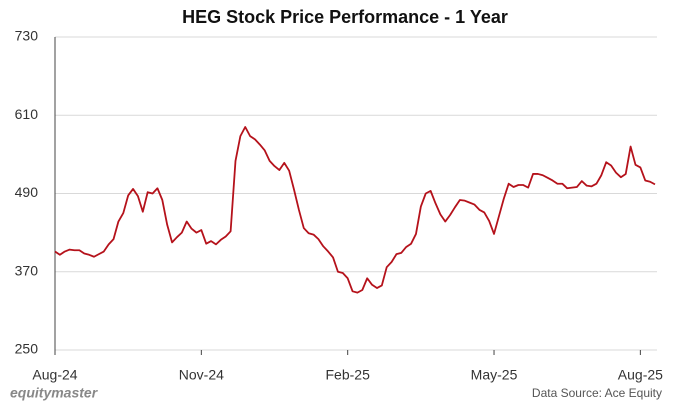 The height and width of the screenshot is (410, 675). What do you see at coordinates (27, 114) in the screenshot?
I see `y-tick-label: 610` at bounding box center [27, 114].